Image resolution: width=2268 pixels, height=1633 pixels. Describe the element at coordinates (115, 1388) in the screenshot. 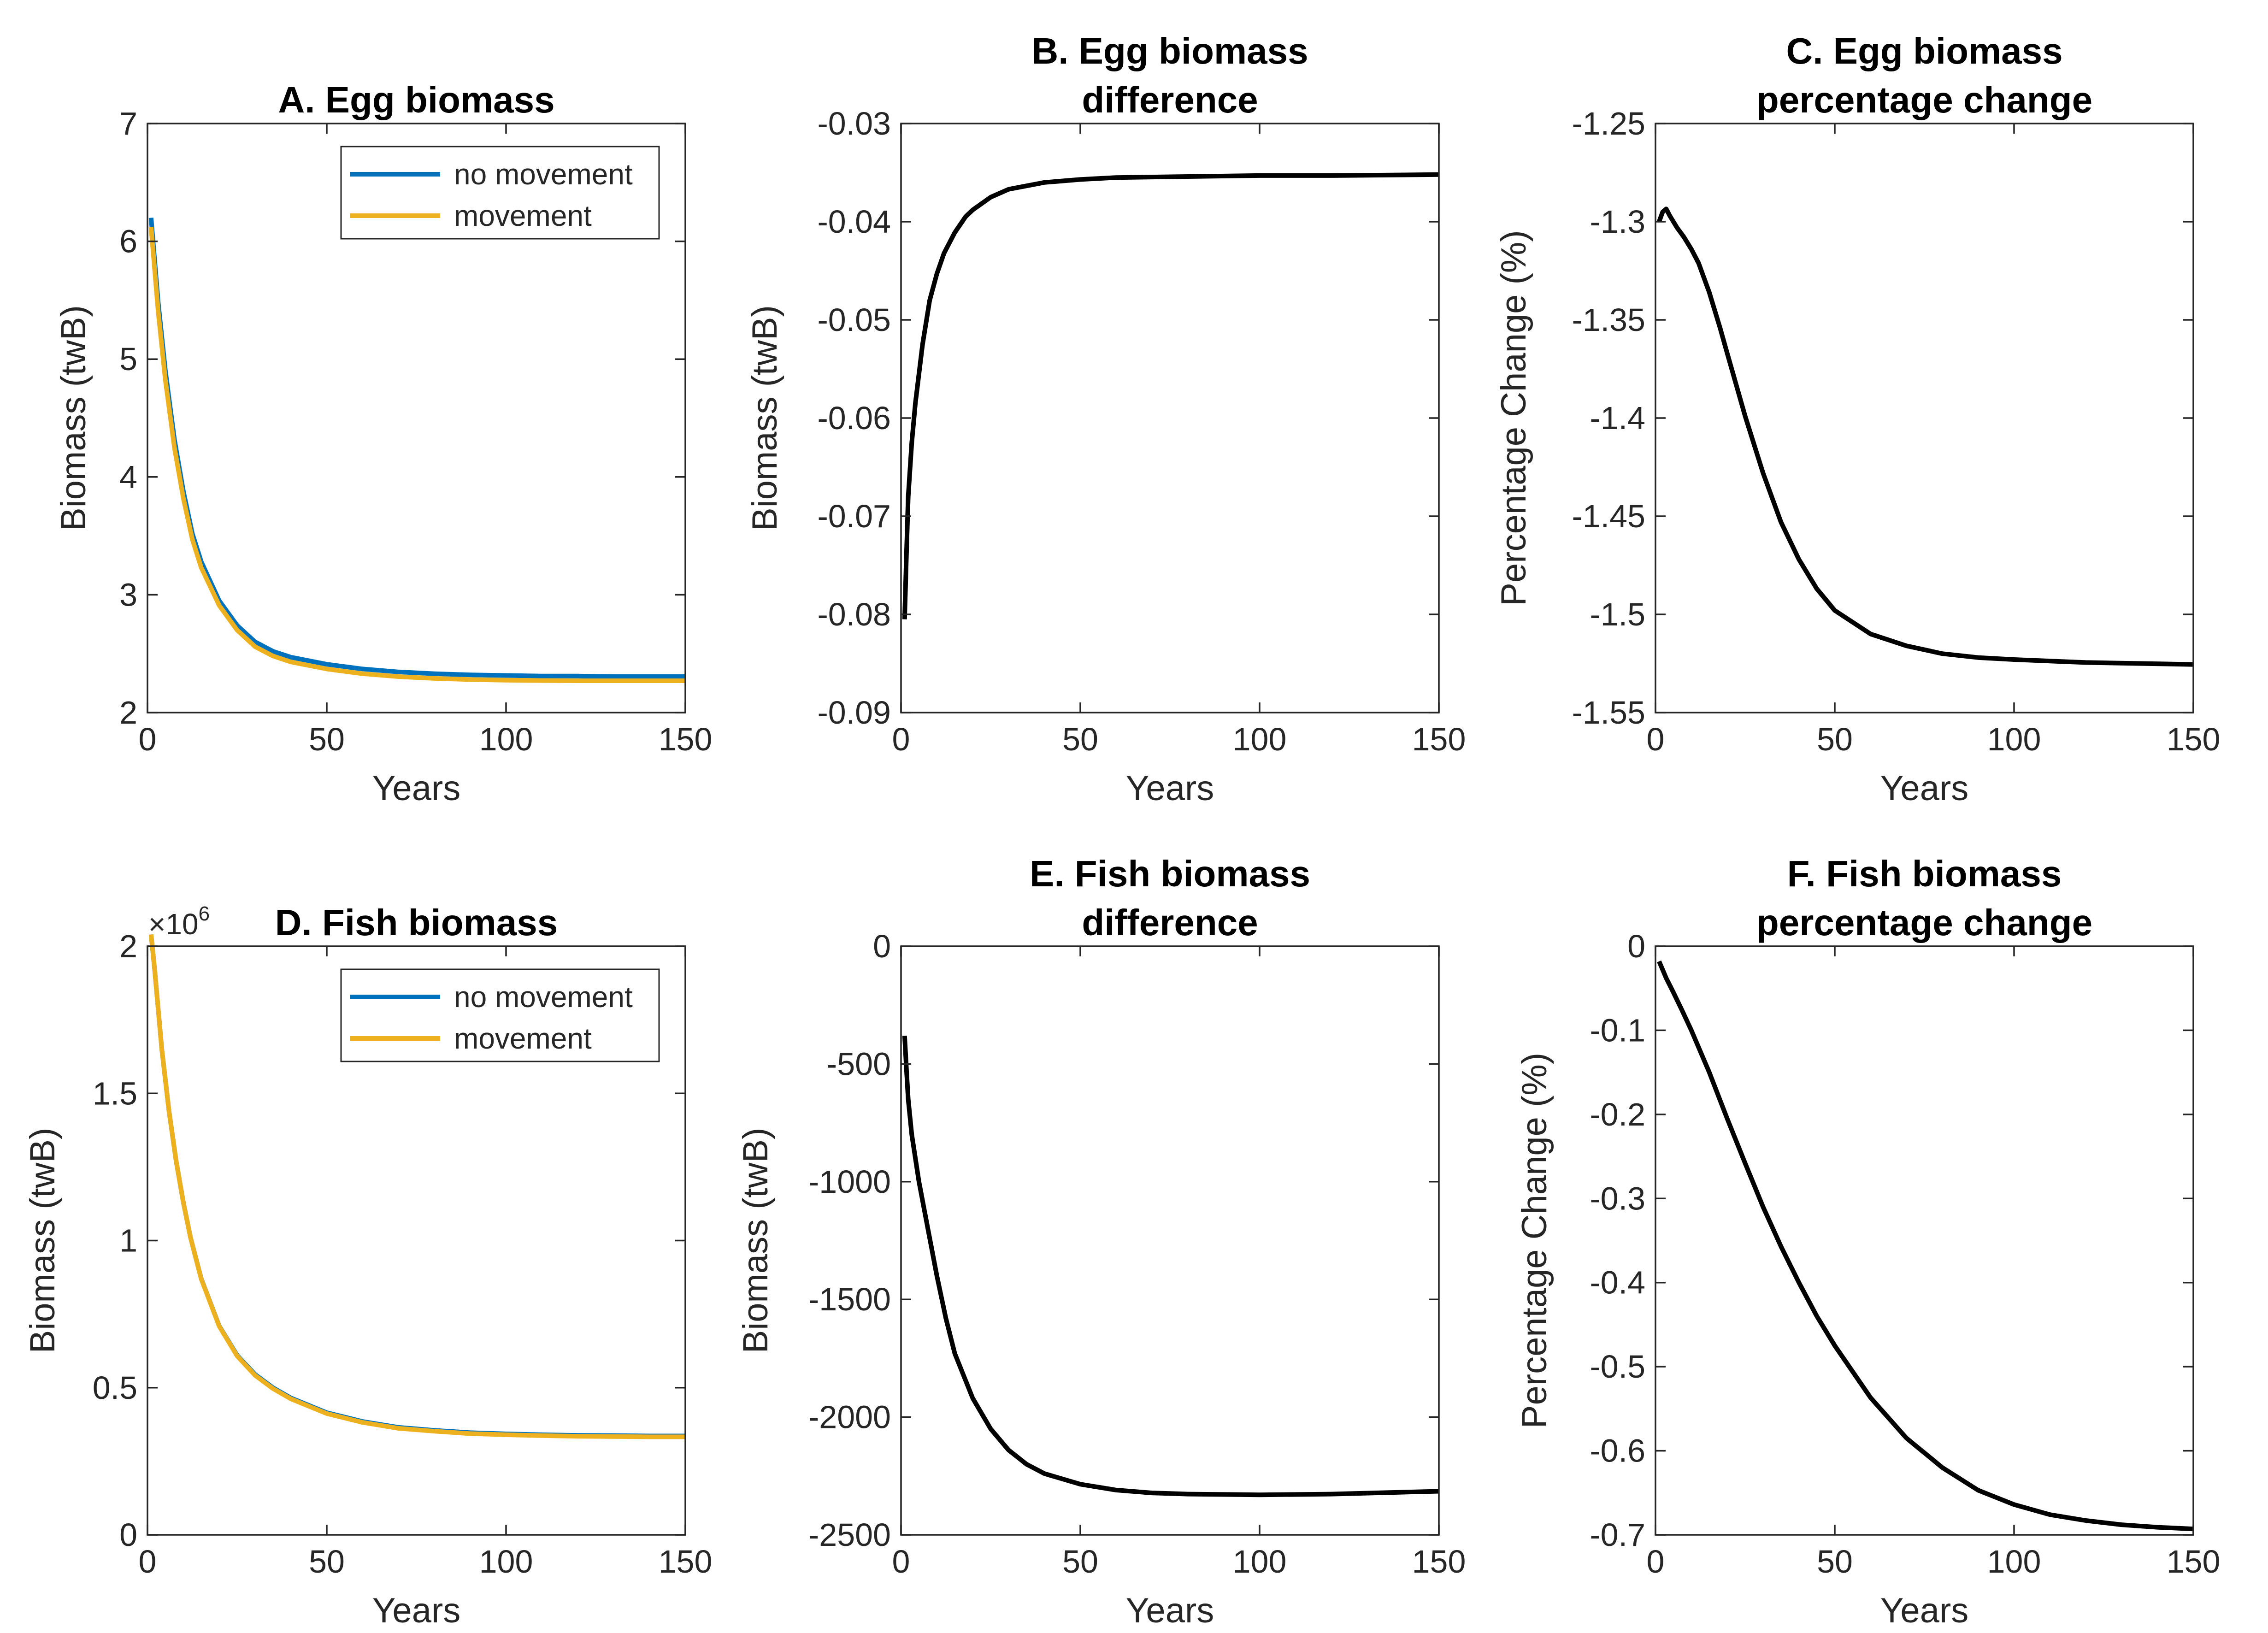

I see `y-tick-label: 0.5` at that location.